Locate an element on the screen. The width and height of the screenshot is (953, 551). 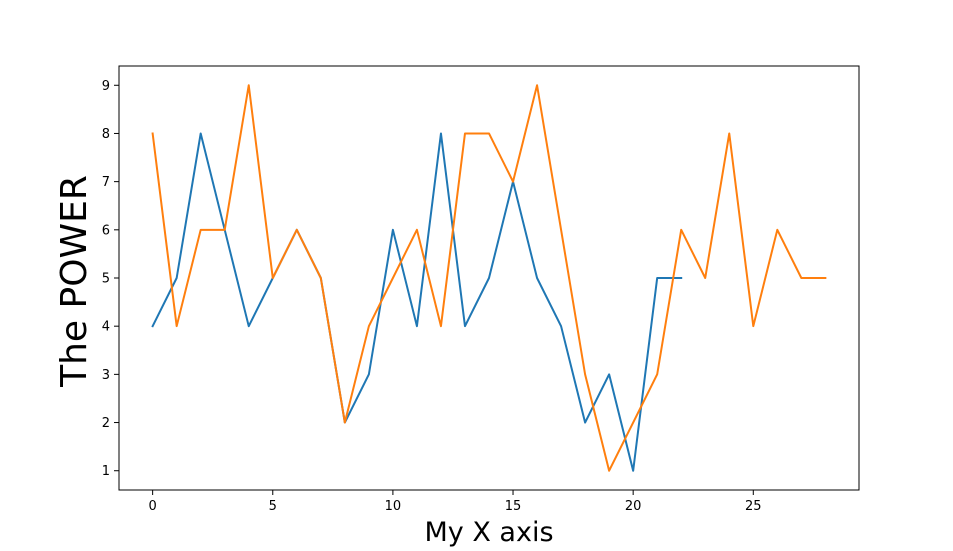
y-axis-ticks: 1 2 3 4 5 6 7 8 9 is located at coordinates (110, 279).